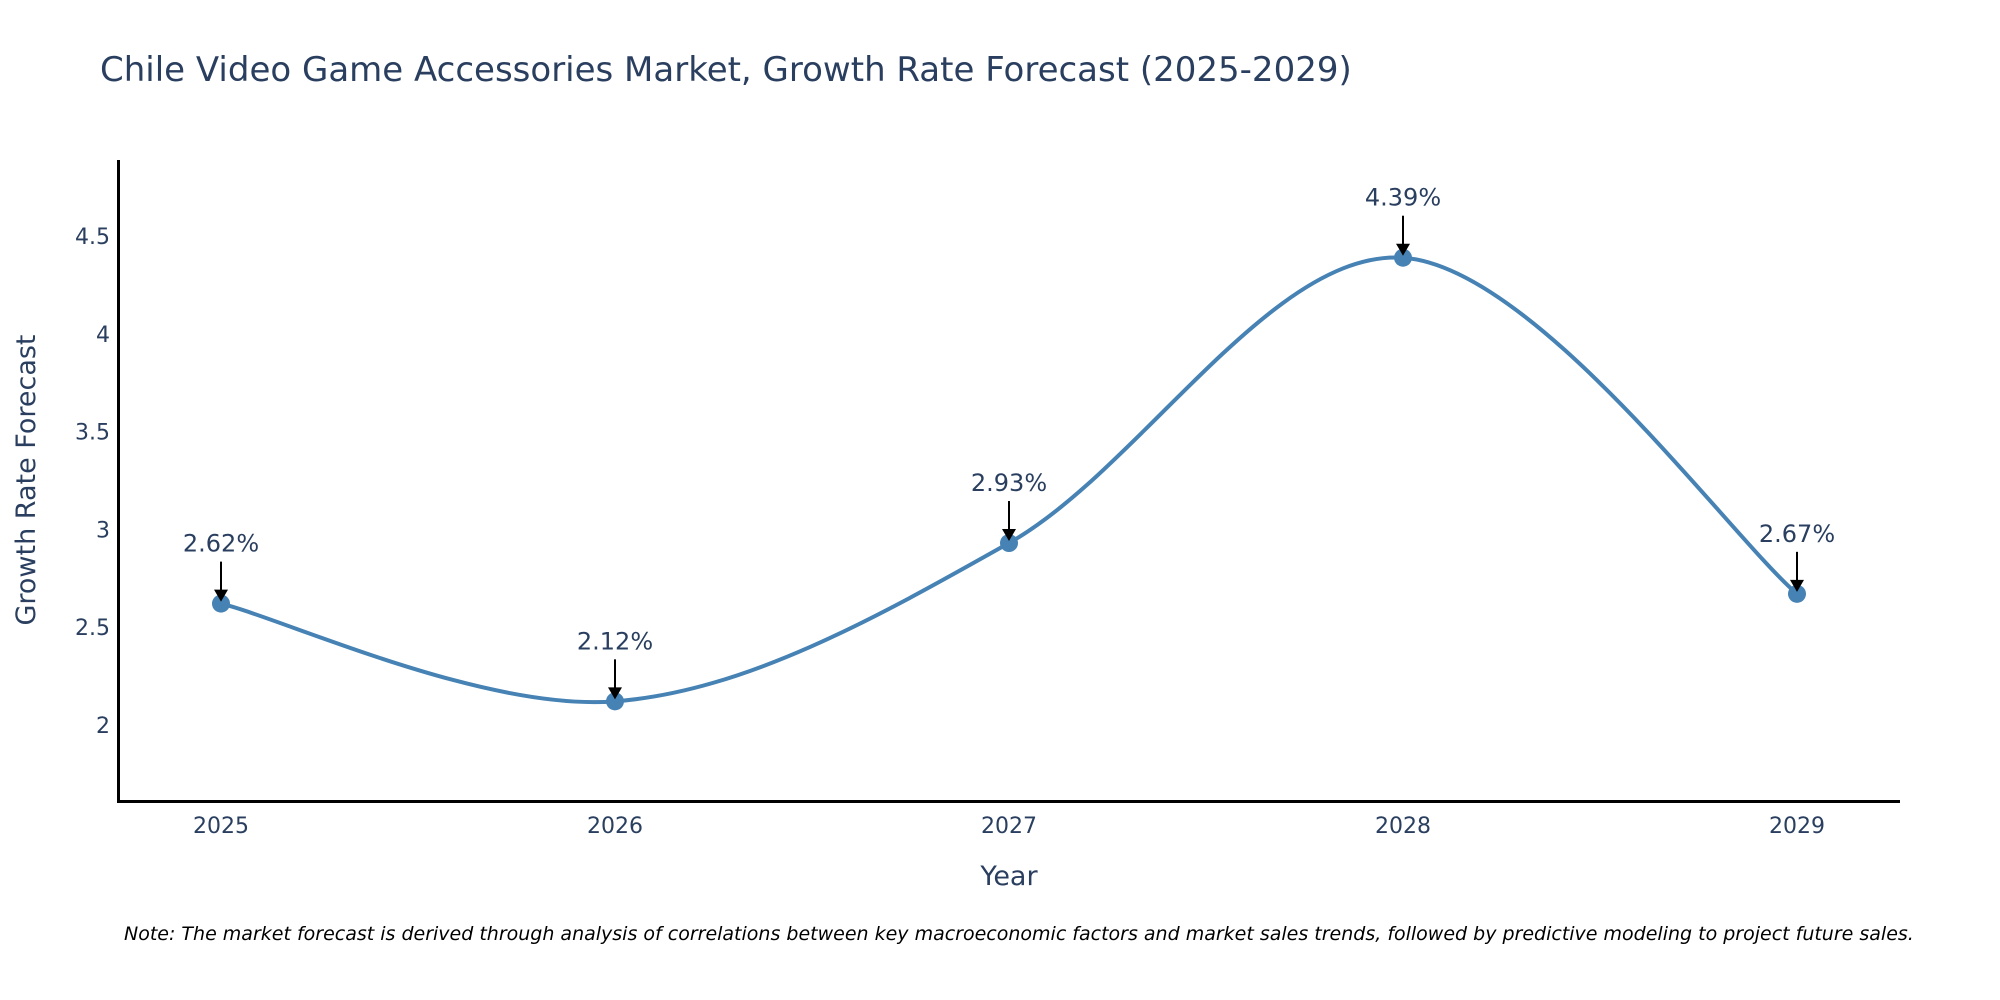  Describe the element at coordinates (103, 726) in the screenshot. I see `y-tick-label: 2` at that location.